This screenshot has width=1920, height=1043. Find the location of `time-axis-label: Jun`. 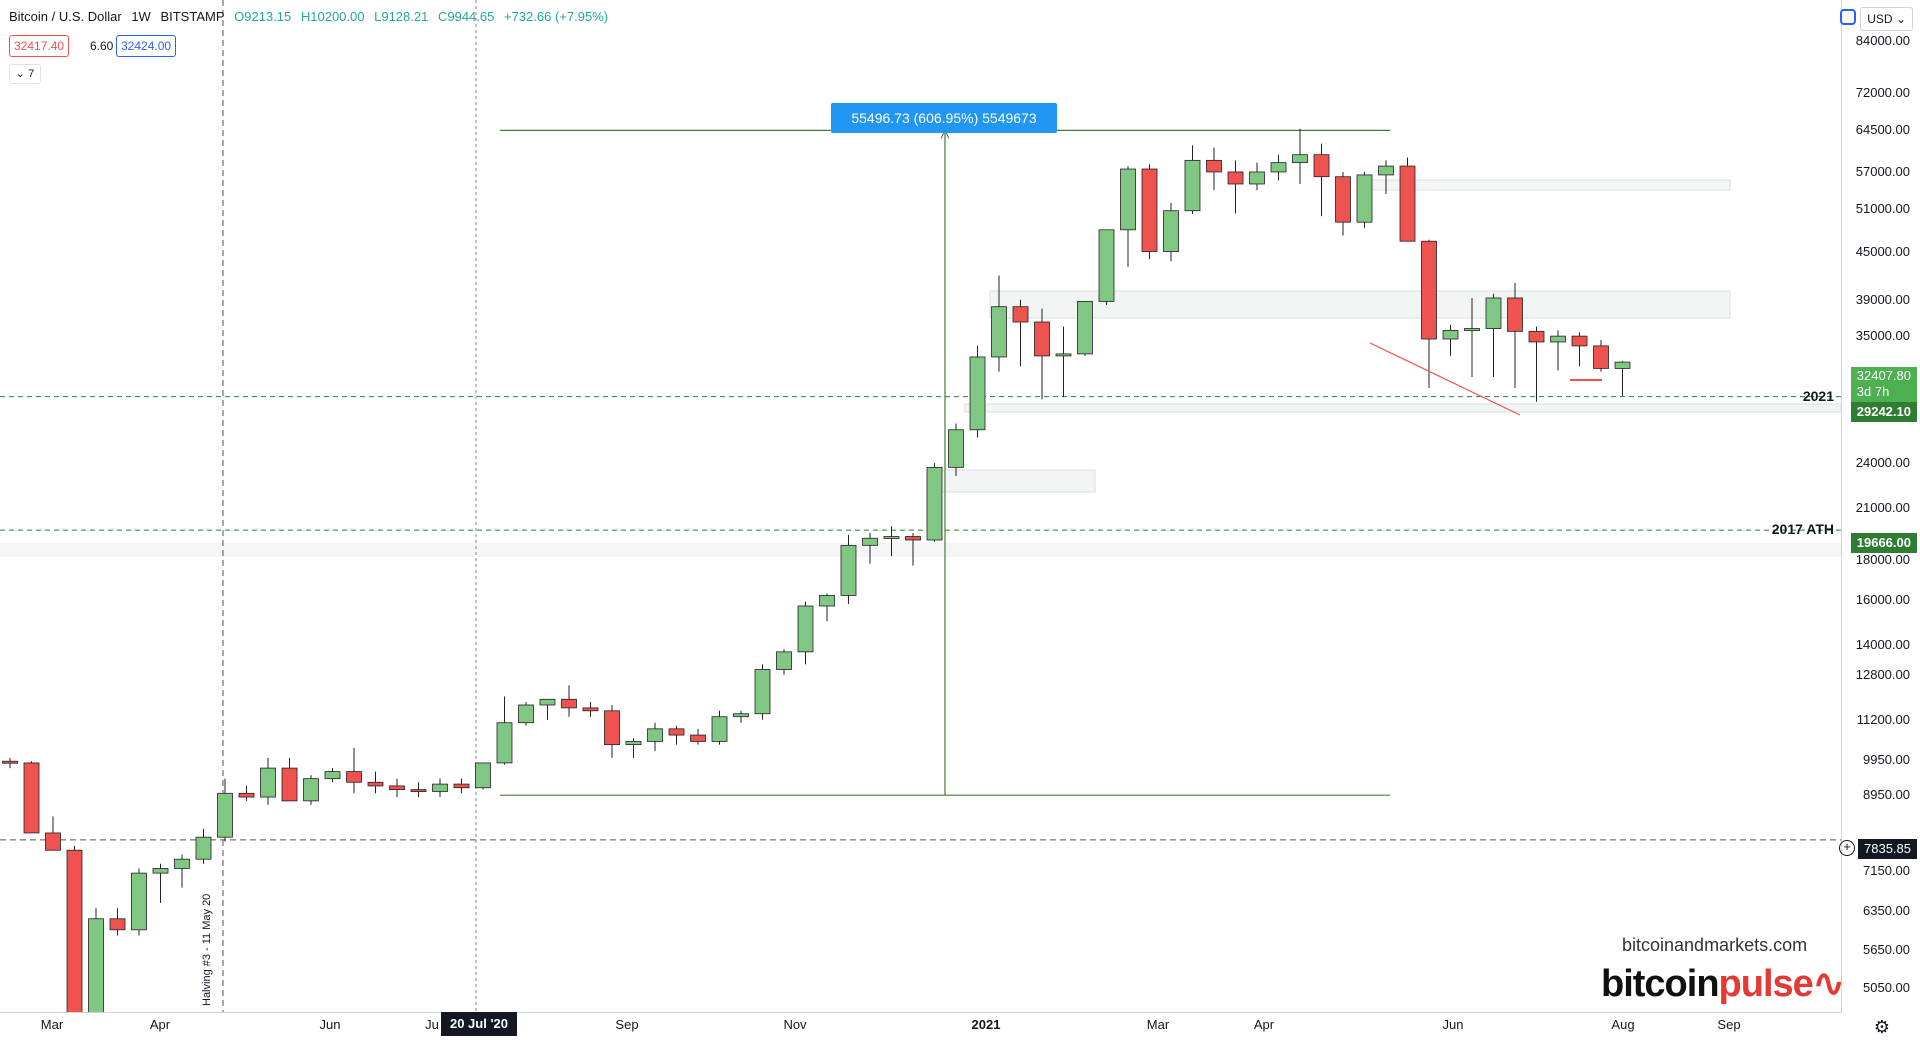

time-axis-label: Jun is located at coordinates (1453, 1024).